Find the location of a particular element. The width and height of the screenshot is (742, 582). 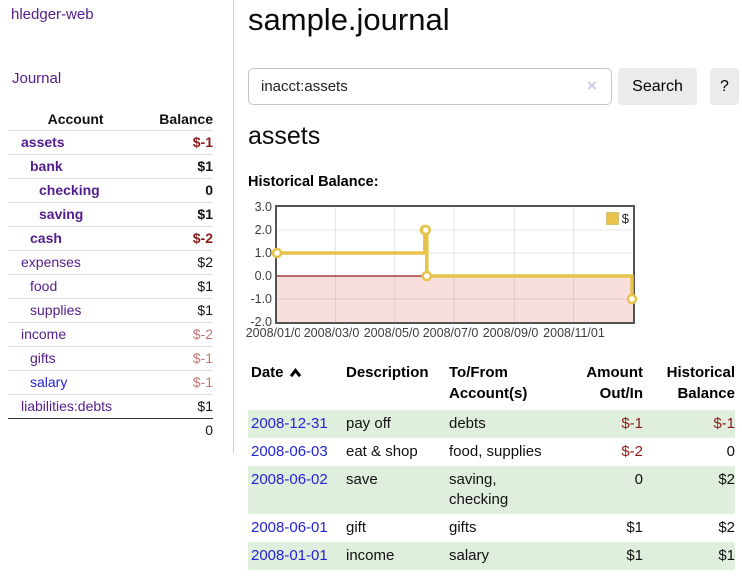

transaction-amount: 0 is located at coordinates (638, 479).